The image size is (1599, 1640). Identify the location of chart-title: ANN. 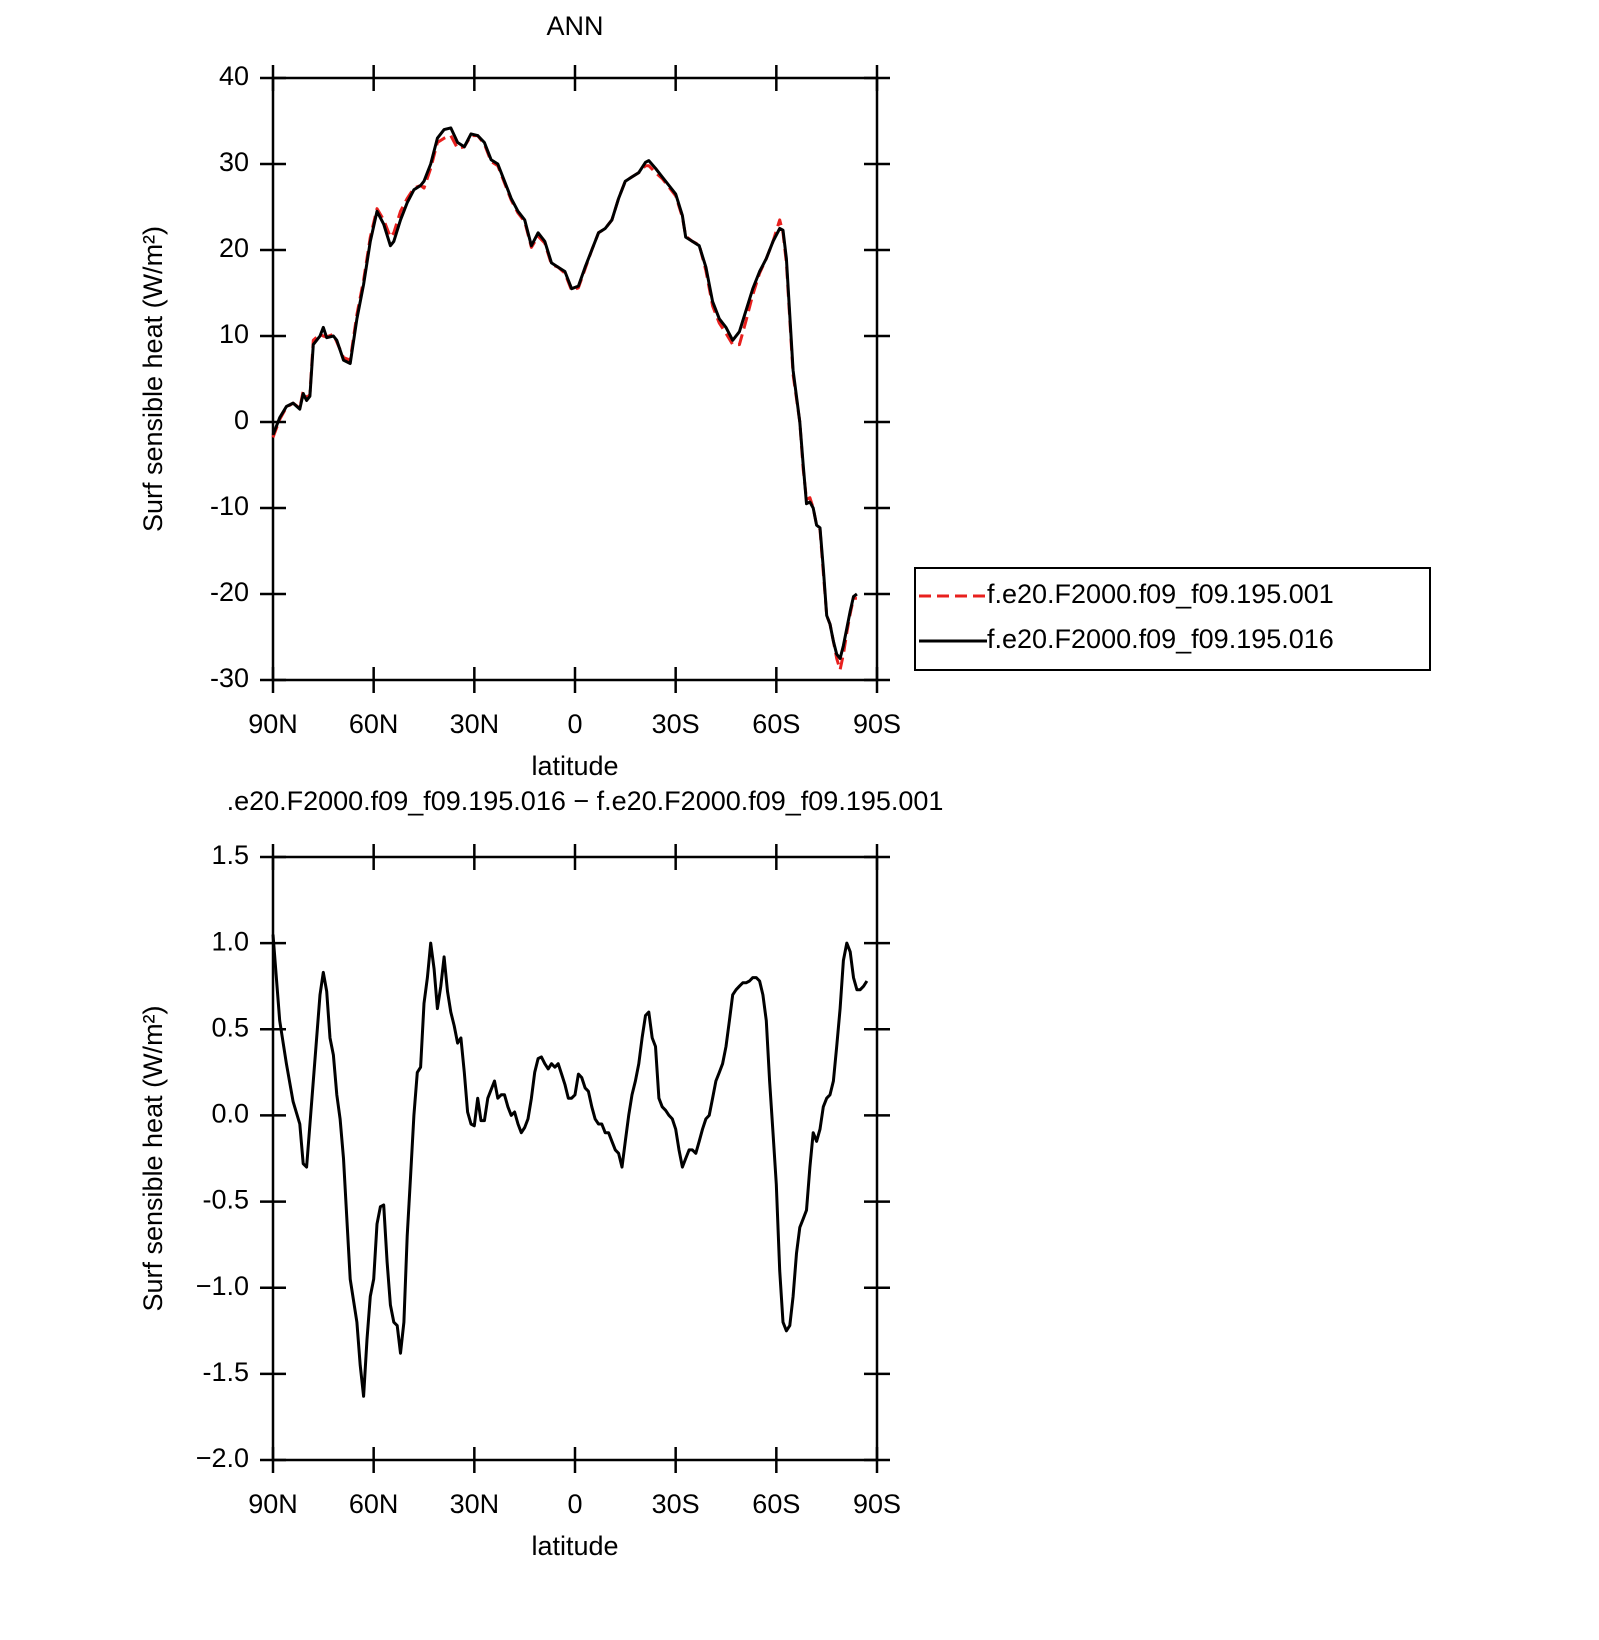
(574, 26).